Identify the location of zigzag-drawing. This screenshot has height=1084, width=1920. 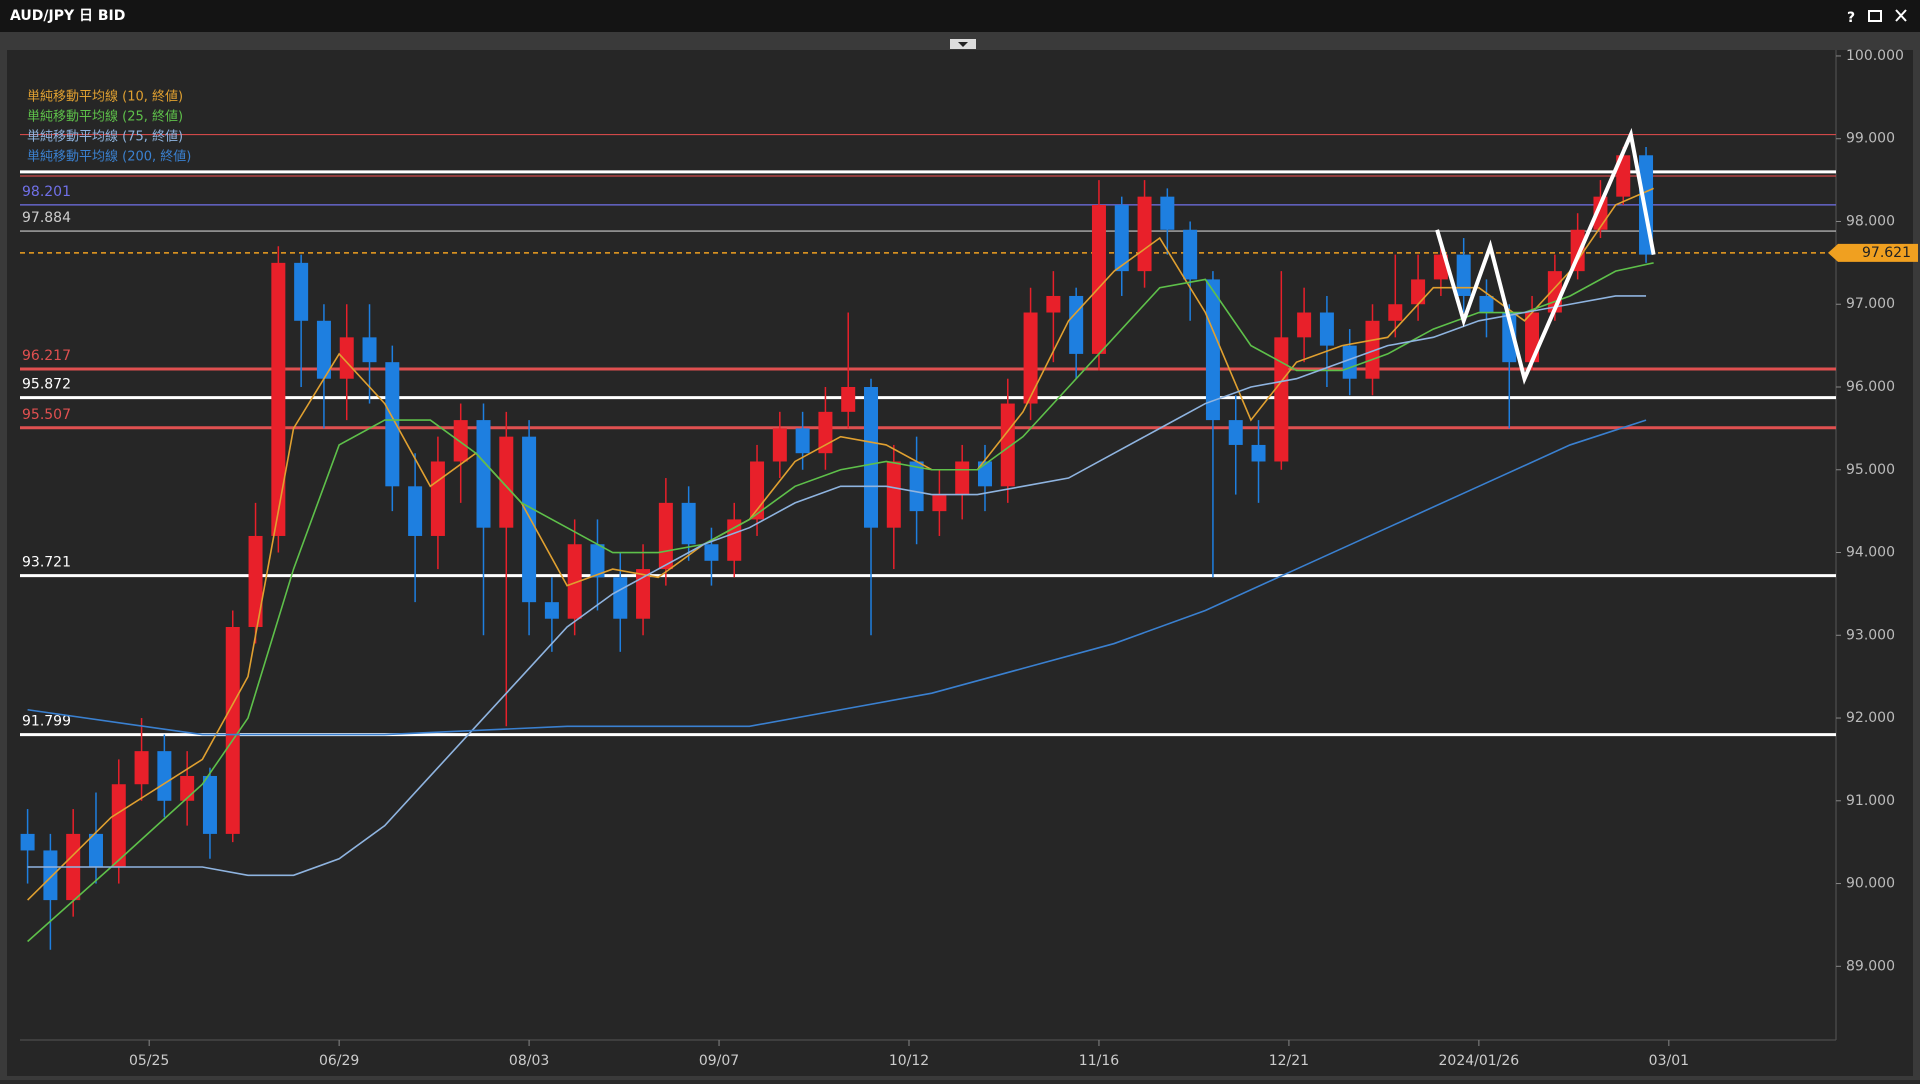
(1545, 256).